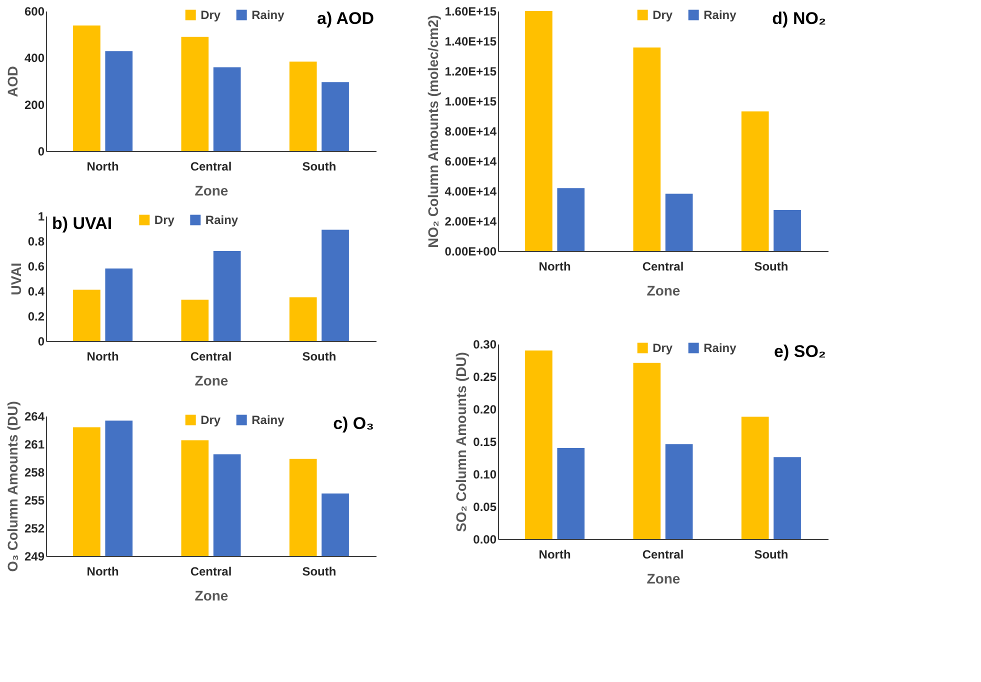 The width and height of the screenshot is (981, 682). Describe the element at coordinates (485, 377) in the screenshot. I see `y-tick-label: 0.25` at that location.